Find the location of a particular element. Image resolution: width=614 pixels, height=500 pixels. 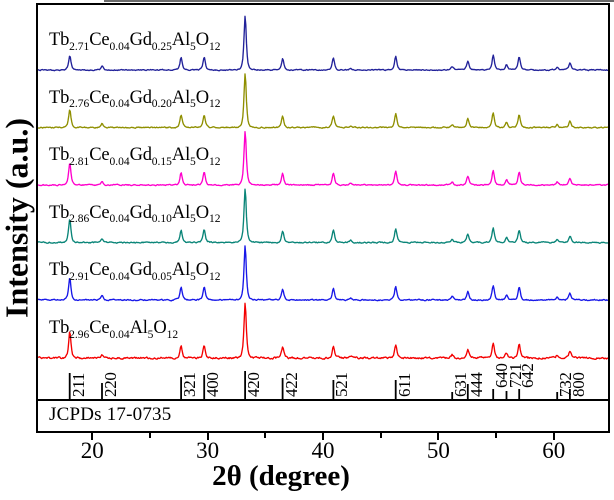

series-label-0: Tb2.71Ce0.04Gd0.25Al5O12 is located at coordinates (134, 41).